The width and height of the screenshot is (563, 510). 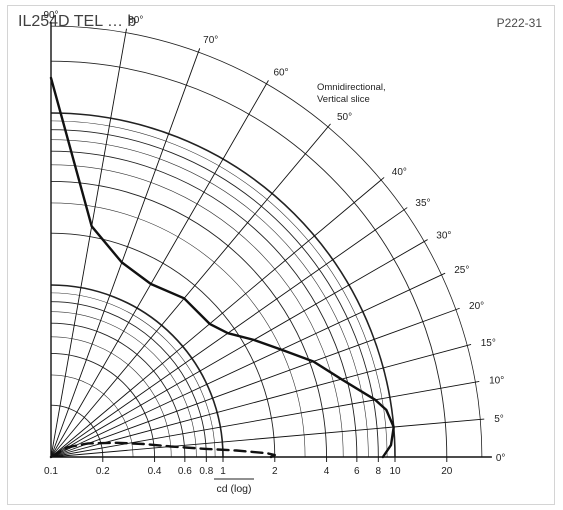 I want to click on angle-label: 25°, so click(x=461, y=270).